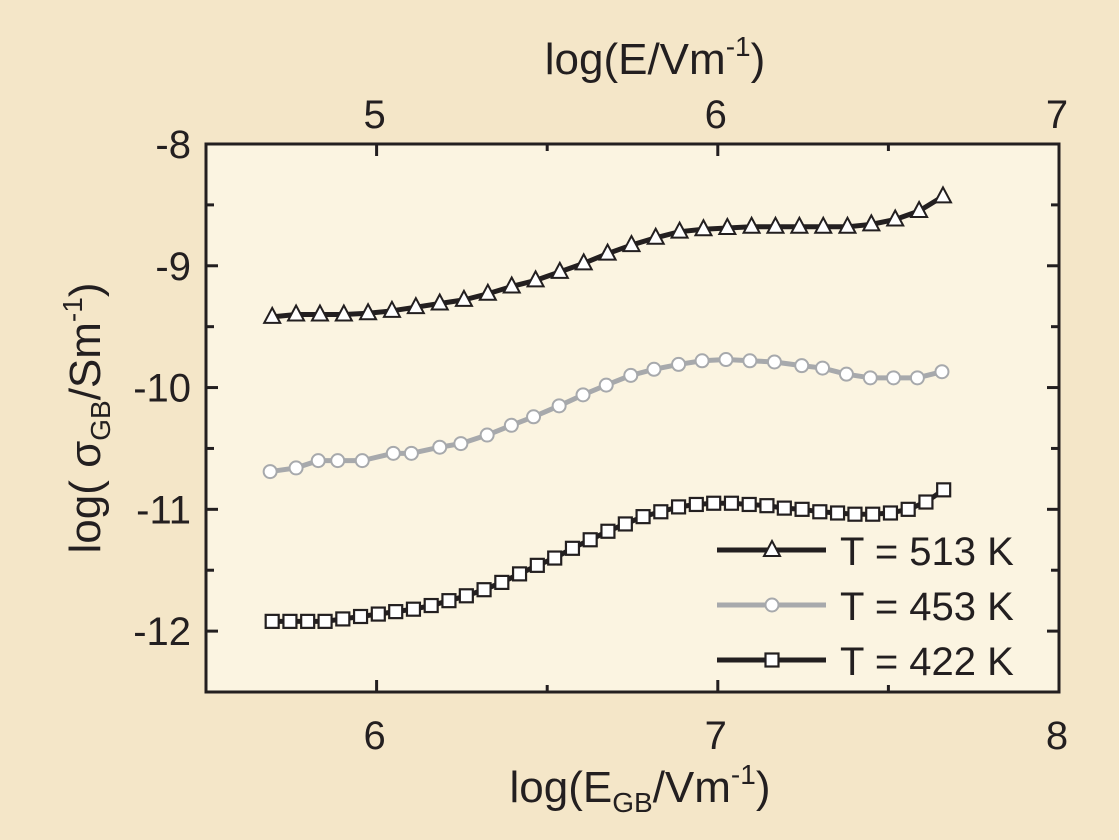 The height and width of the screenshot is (840, 1119). I want to click on legend: T = 513 K T = 453 K T = 422 K, so click(865, 607).